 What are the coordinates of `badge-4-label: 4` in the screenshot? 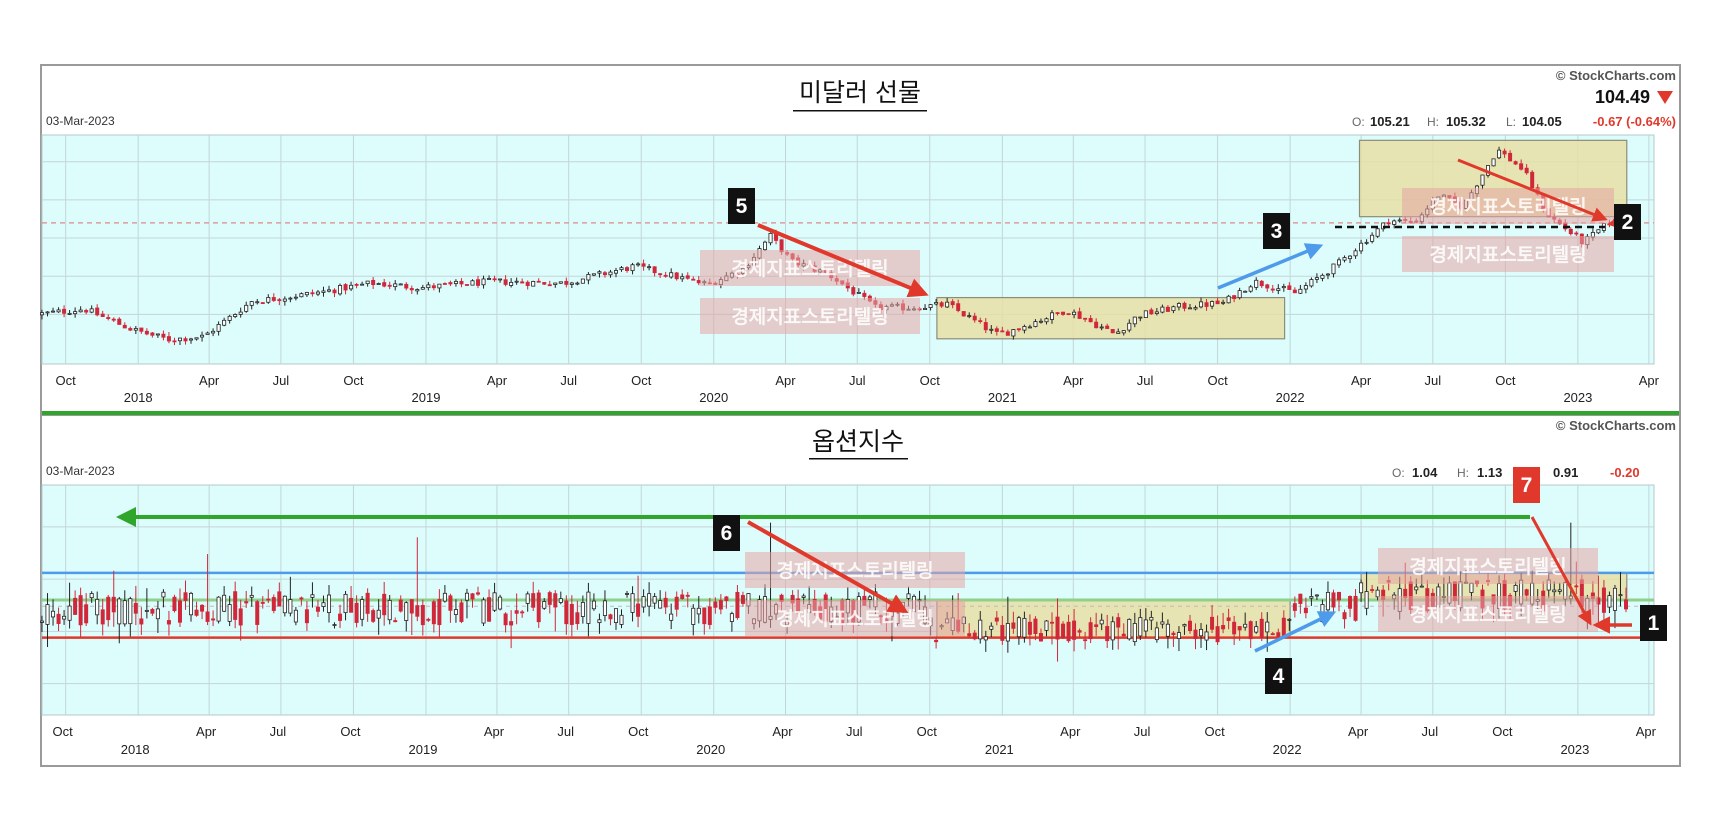 It's located at (1279, 676).